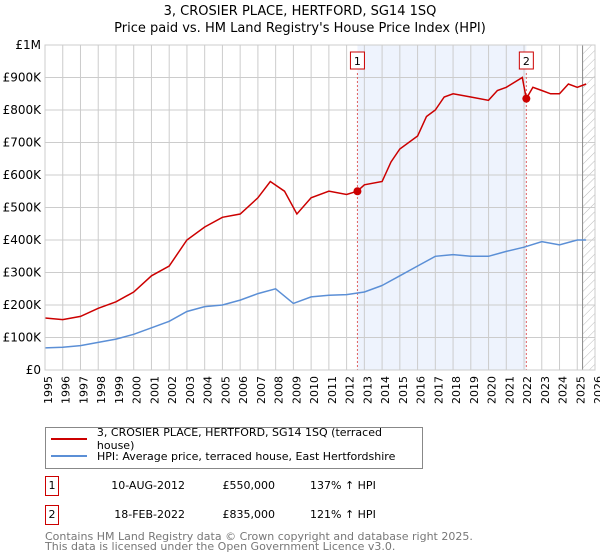  I want to click on x-tick-label: 2021, so click(509, 390).